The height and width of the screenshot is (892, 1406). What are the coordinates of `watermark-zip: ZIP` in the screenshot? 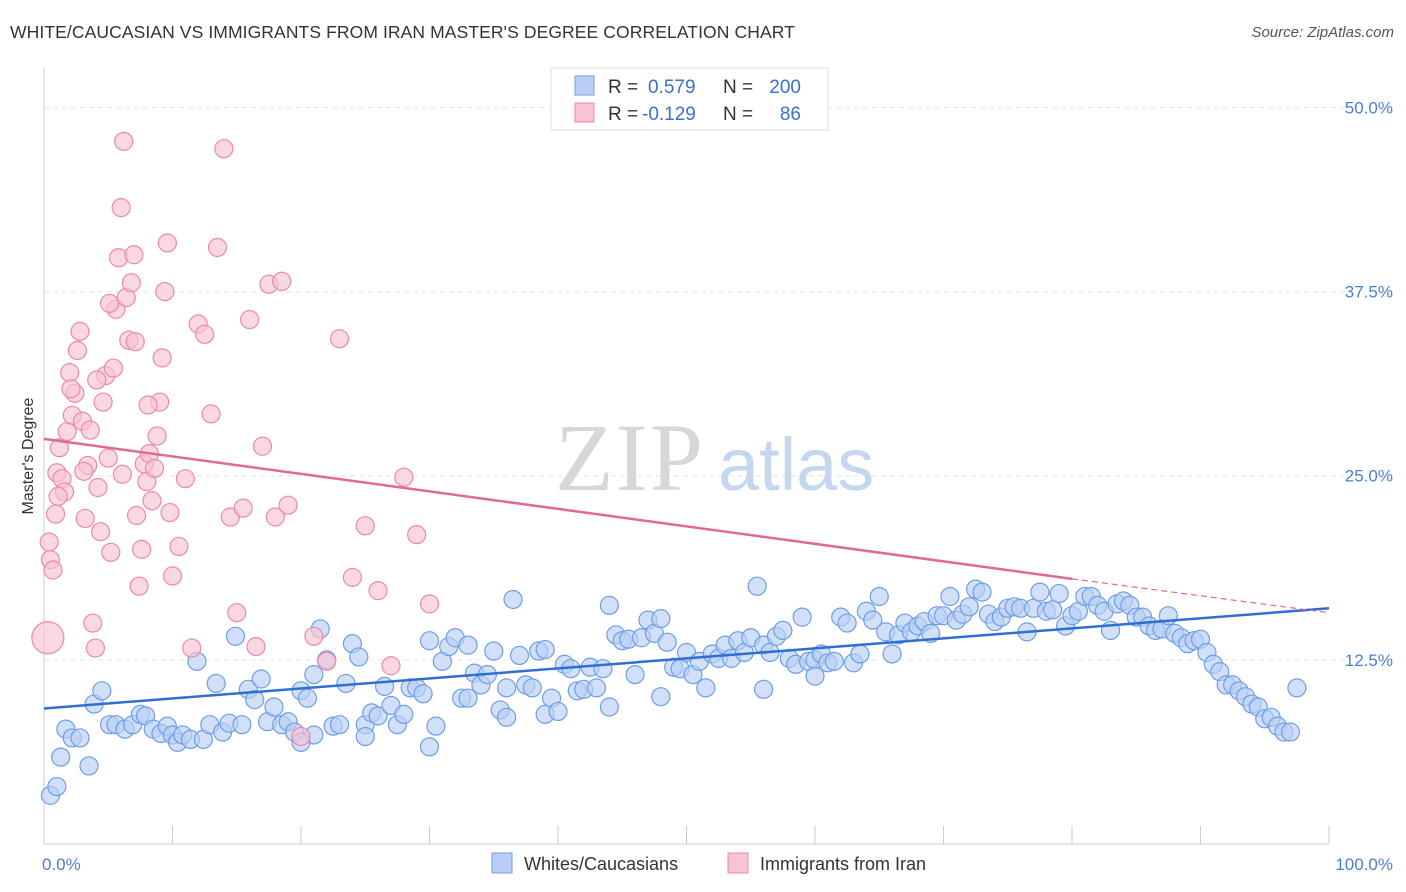 It's located at (630, 457).